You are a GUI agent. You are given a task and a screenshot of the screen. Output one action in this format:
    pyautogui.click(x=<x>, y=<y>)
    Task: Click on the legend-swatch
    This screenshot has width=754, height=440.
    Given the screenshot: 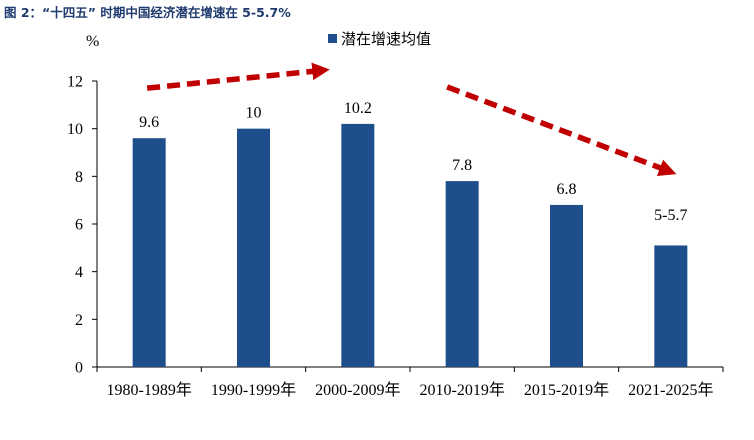 What is the action you would take?
    pyautogui.click(x=332, y=38)
    